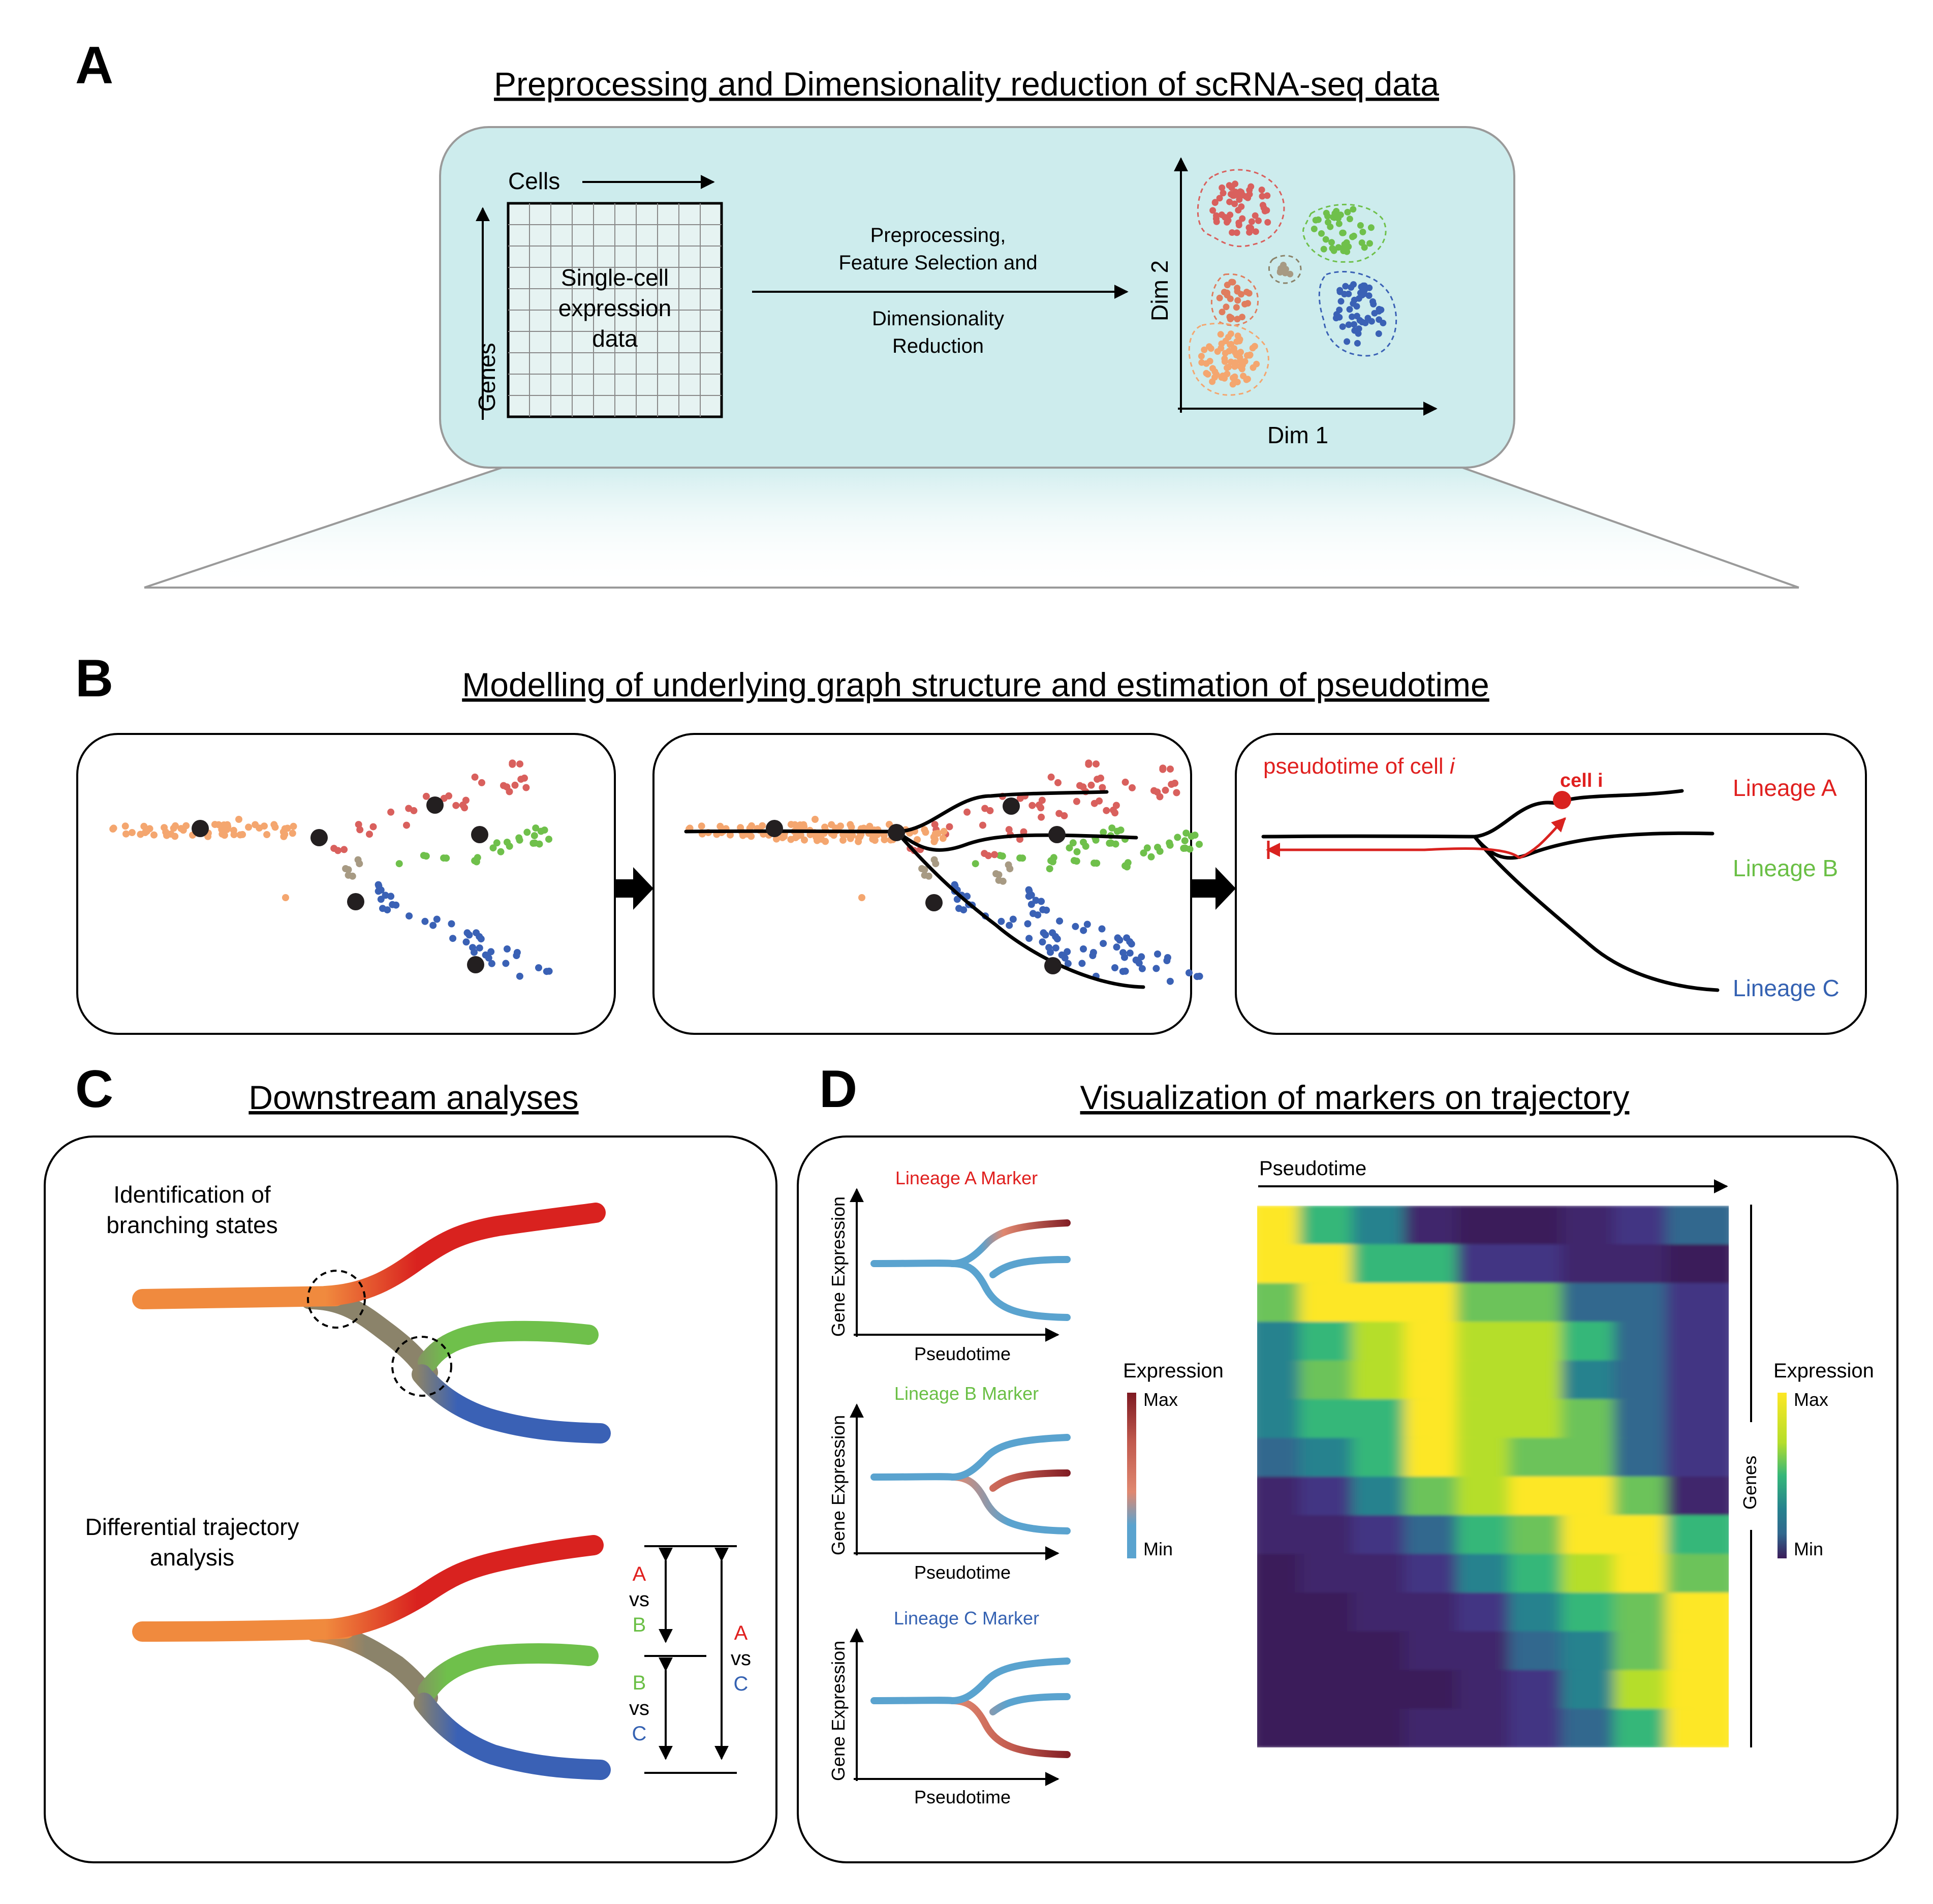 Image resolution: width=1933 pixels, height=1904 pixels. I want to click on marker-b-ylabel: Gene Expression, so click(838, 1485).